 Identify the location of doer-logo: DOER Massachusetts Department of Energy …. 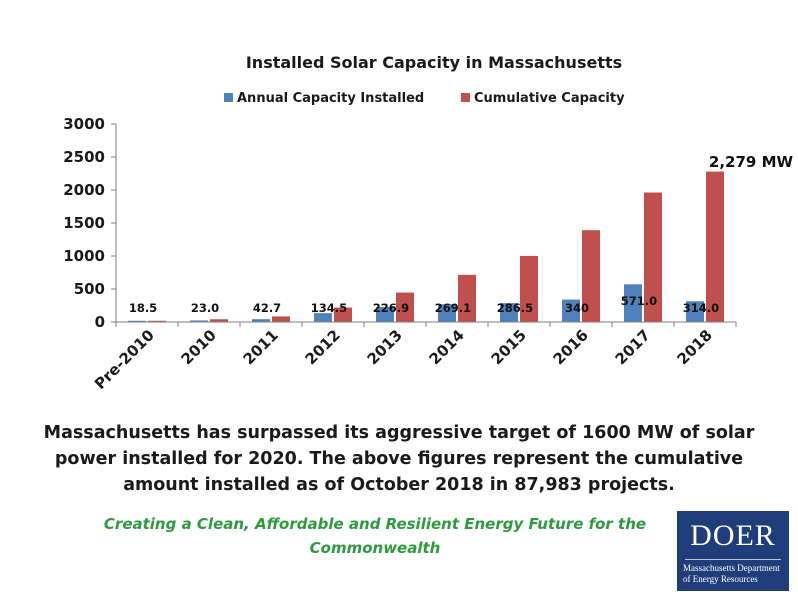
(733, 551).